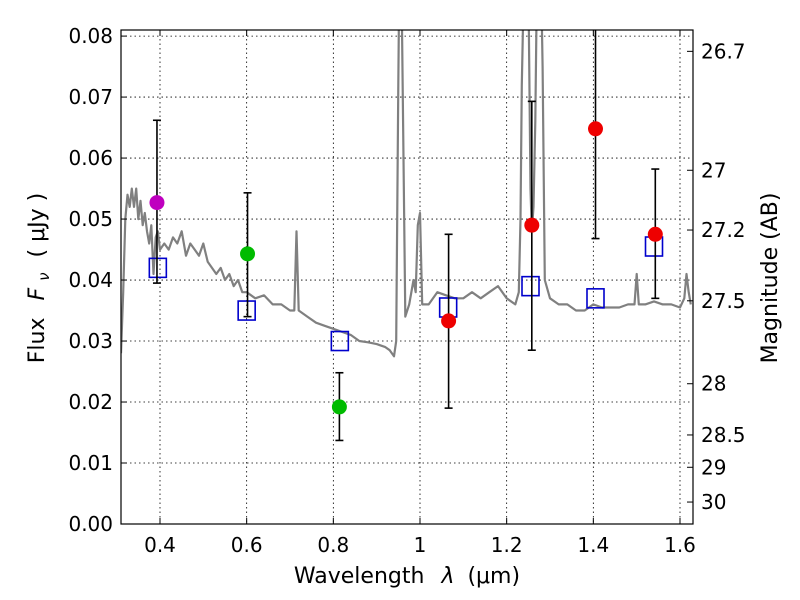  I want to click on x-tick-label: 1, so click(420, 545).